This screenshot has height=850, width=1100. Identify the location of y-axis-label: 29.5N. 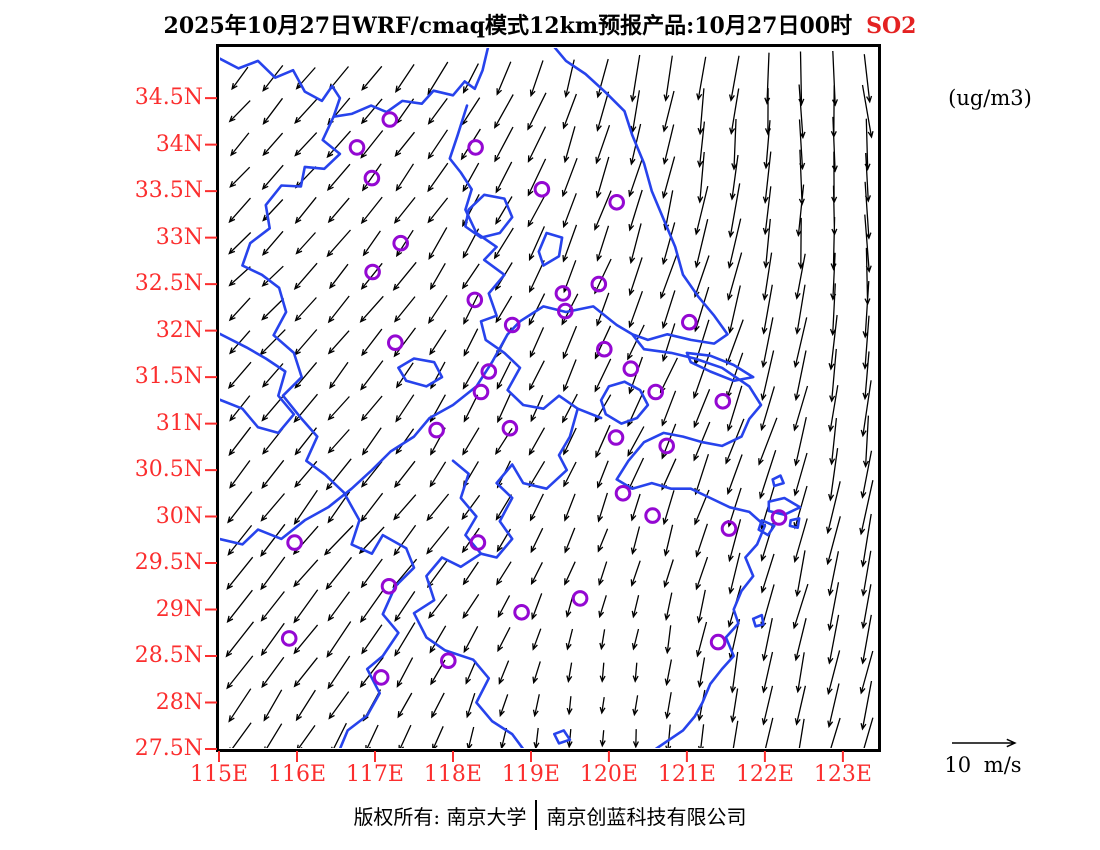
(168, 563).